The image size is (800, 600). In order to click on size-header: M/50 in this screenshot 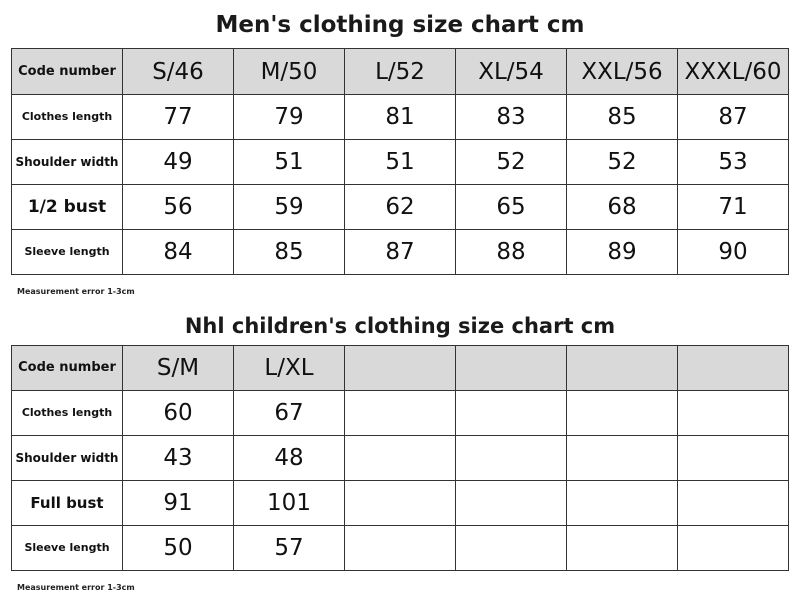, I will do `click(289, 71)`.